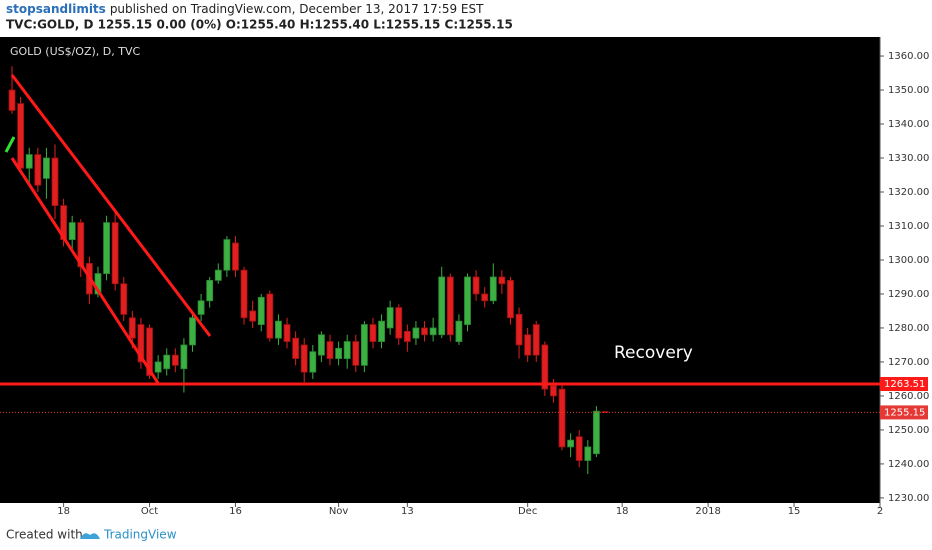 The width and height of the screenshot is (932, 550). What do you see at coordinates (527, 511) in the screenshot?
I see `x-tick-label: Dec` at bounding box center [527, 511].